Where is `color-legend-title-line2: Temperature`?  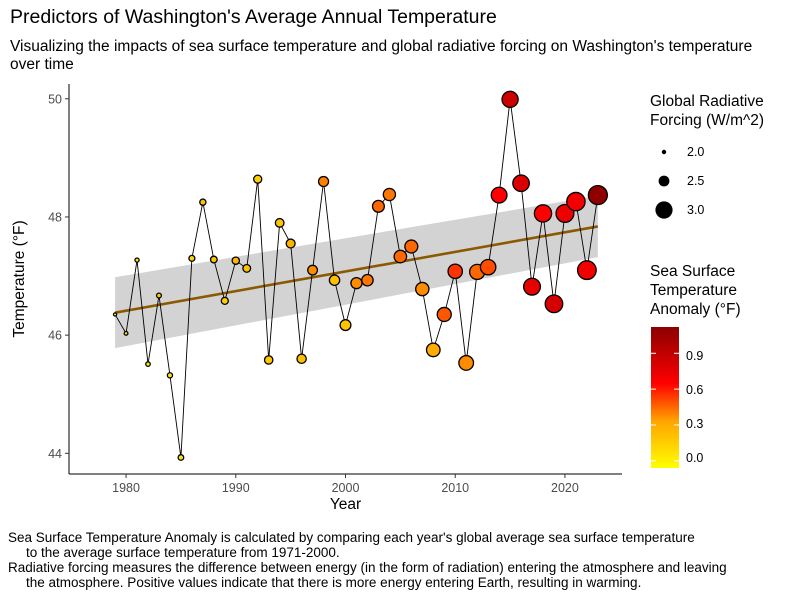 color-legend-title-line2: Temperature is located at coordinates (694, 290).